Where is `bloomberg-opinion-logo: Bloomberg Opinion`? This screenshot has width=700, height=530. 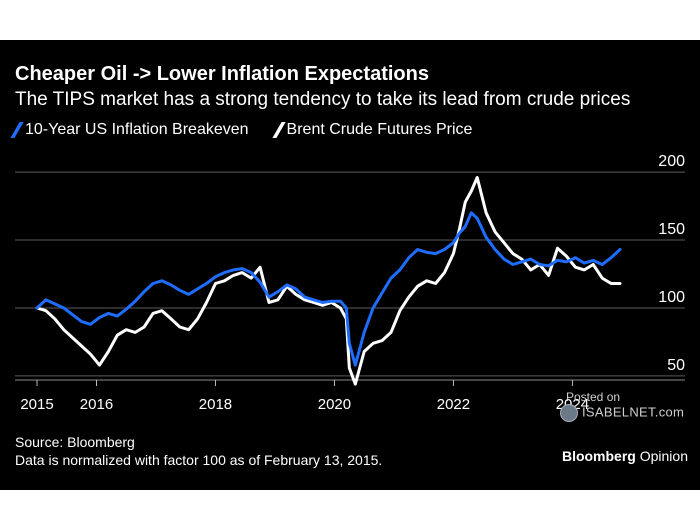 bloomberg-opinion-logo: Bloomberg Opinion is located at coordinates (625, 456).